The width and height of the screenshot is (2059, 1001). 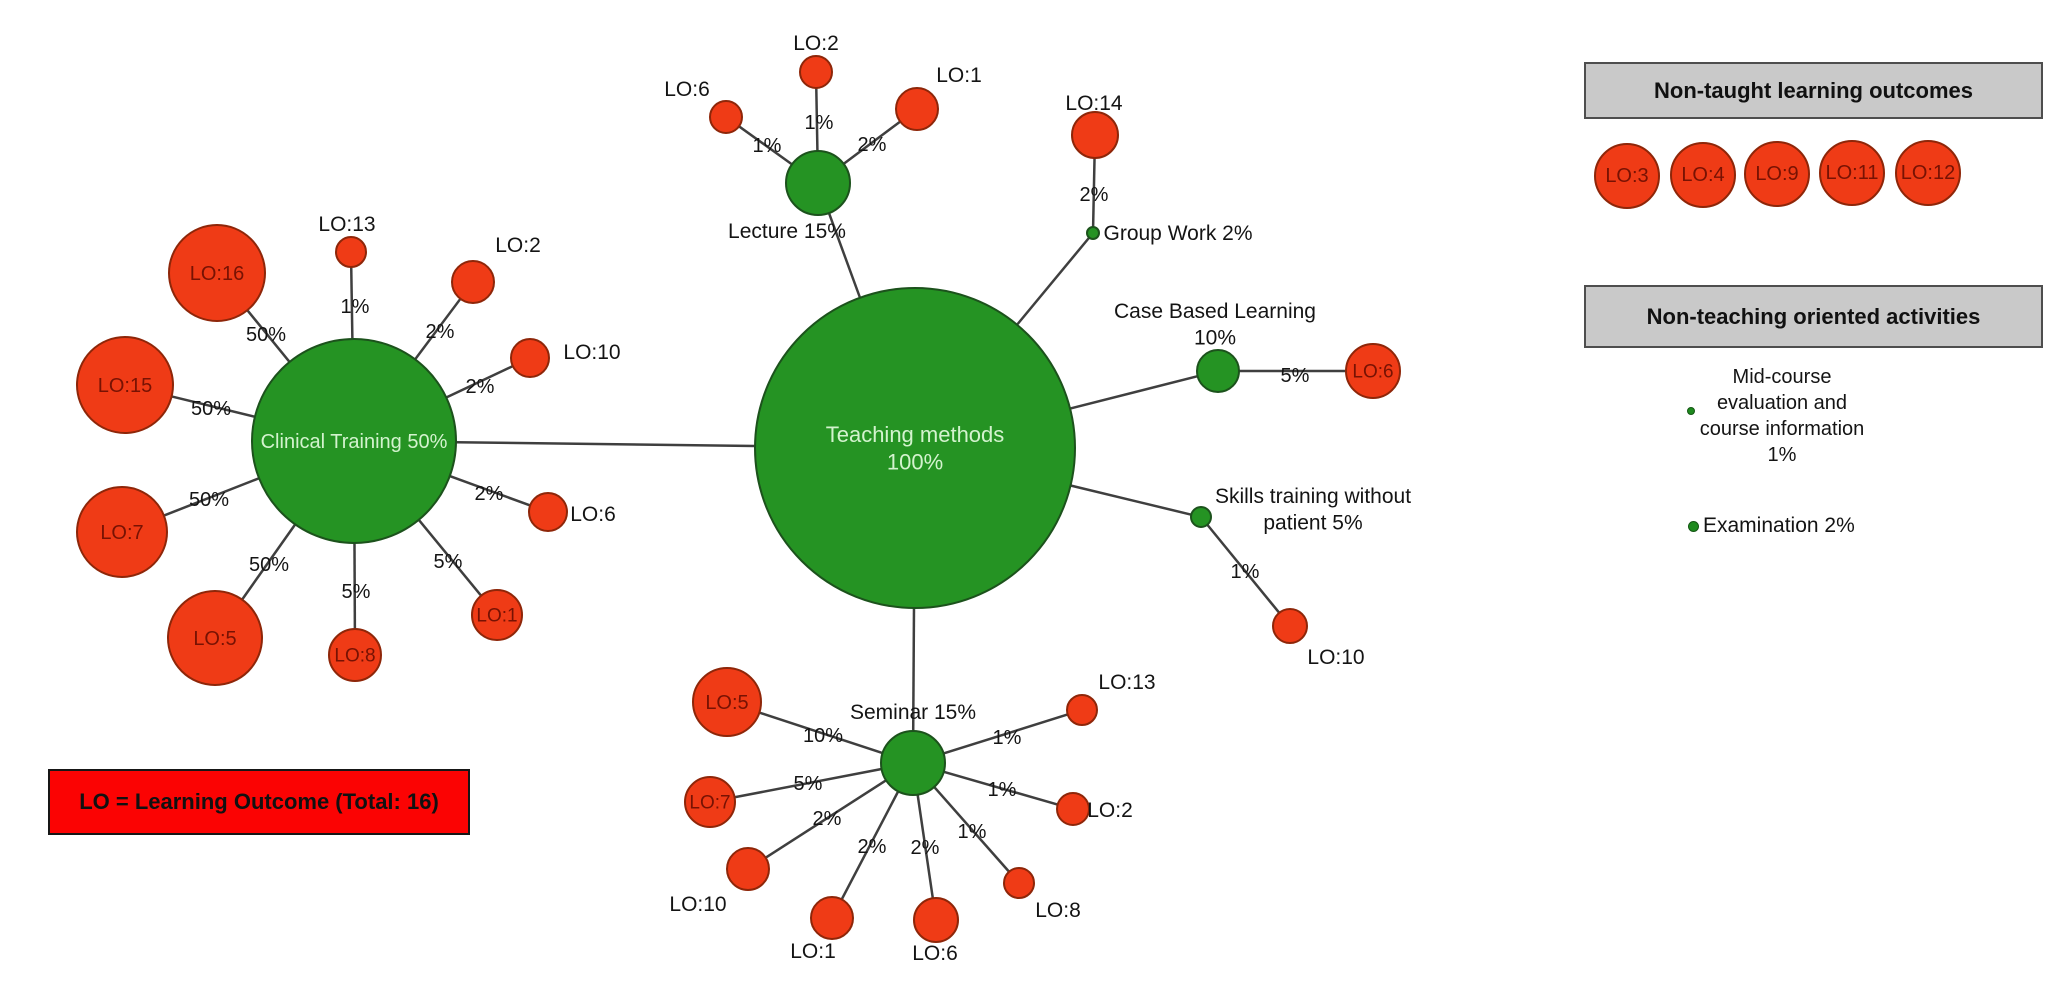 I want to click on node-l2-label: LO:2, so click(x=816, y=43).